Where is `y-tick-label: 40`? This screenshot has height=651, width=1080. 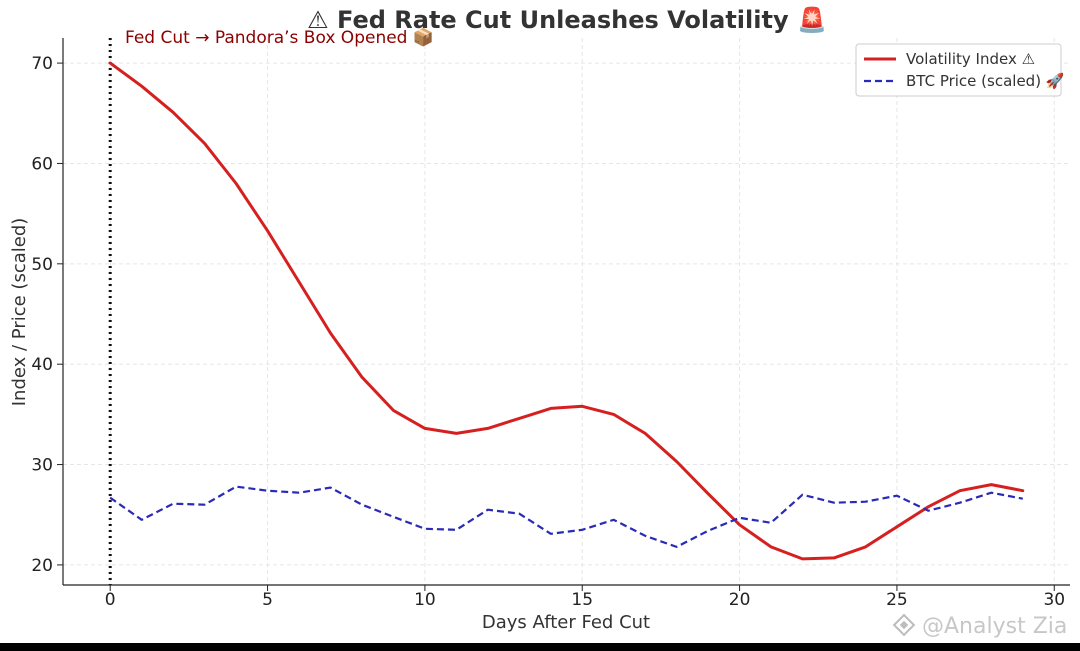
y-tick-label: 40 is located at coordinates (42, 365).